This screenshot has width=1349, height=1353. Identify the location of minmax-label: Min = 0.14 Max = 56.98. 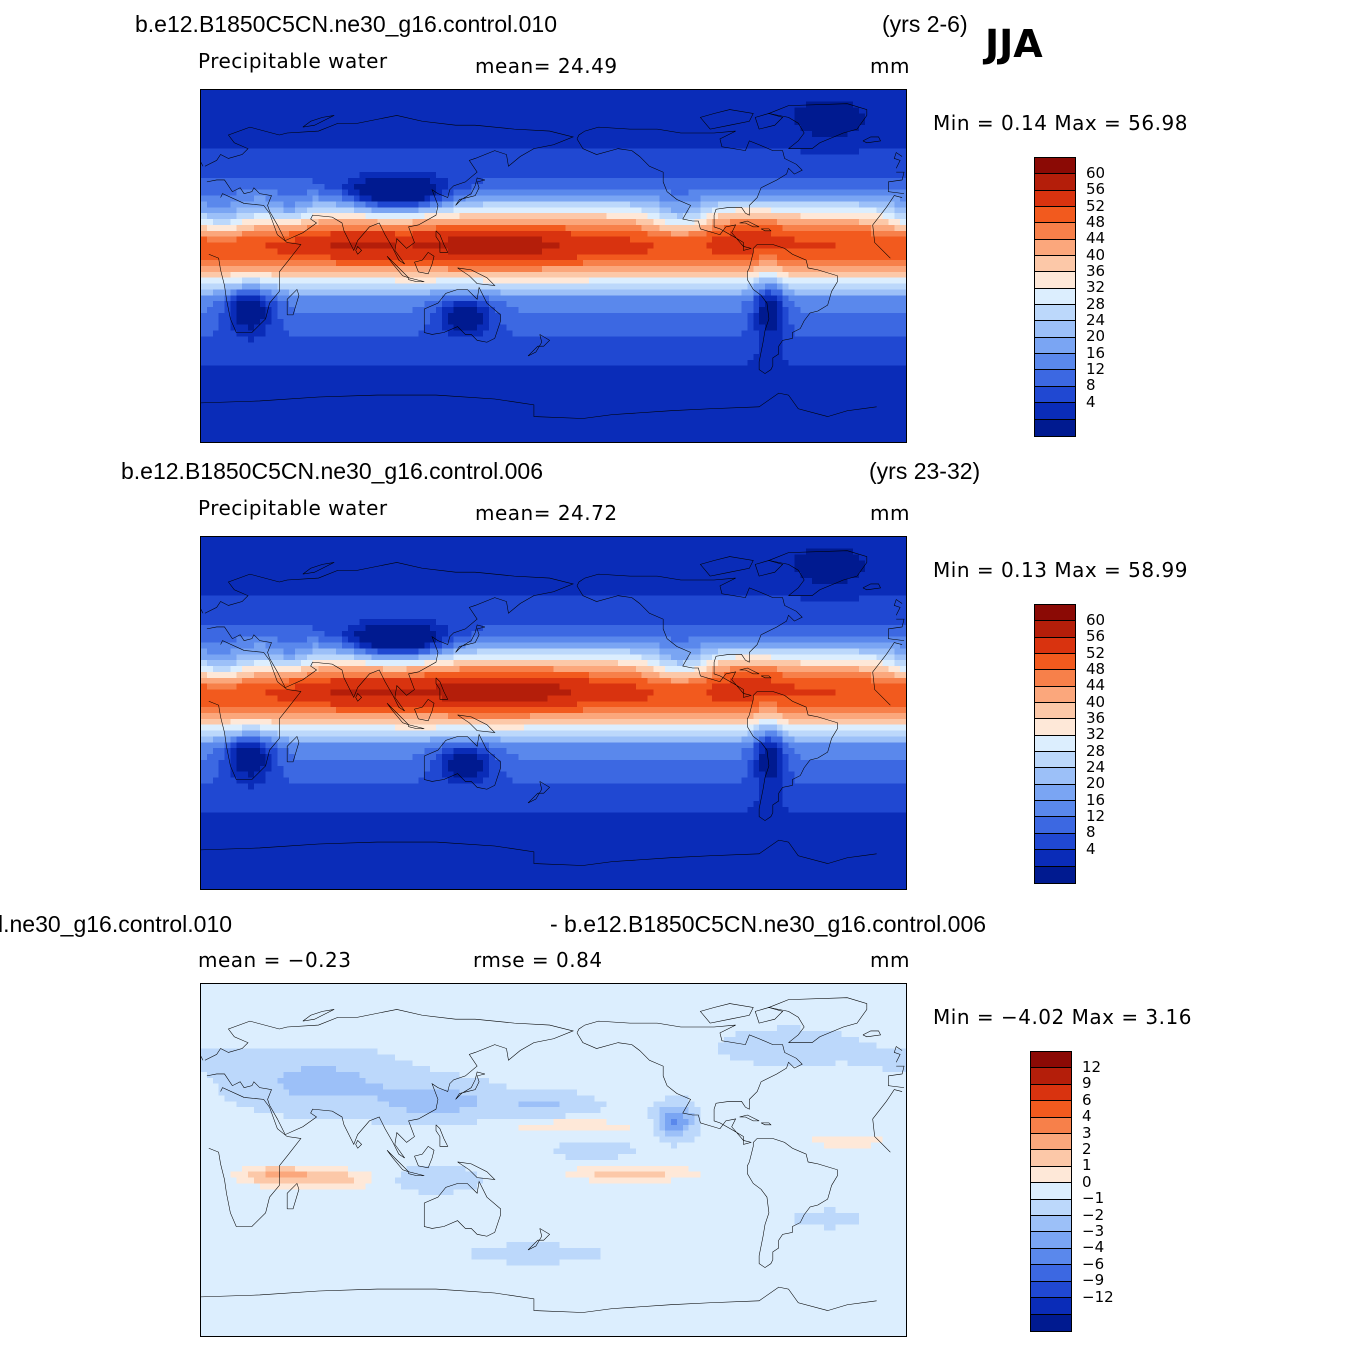
(1060, 123).